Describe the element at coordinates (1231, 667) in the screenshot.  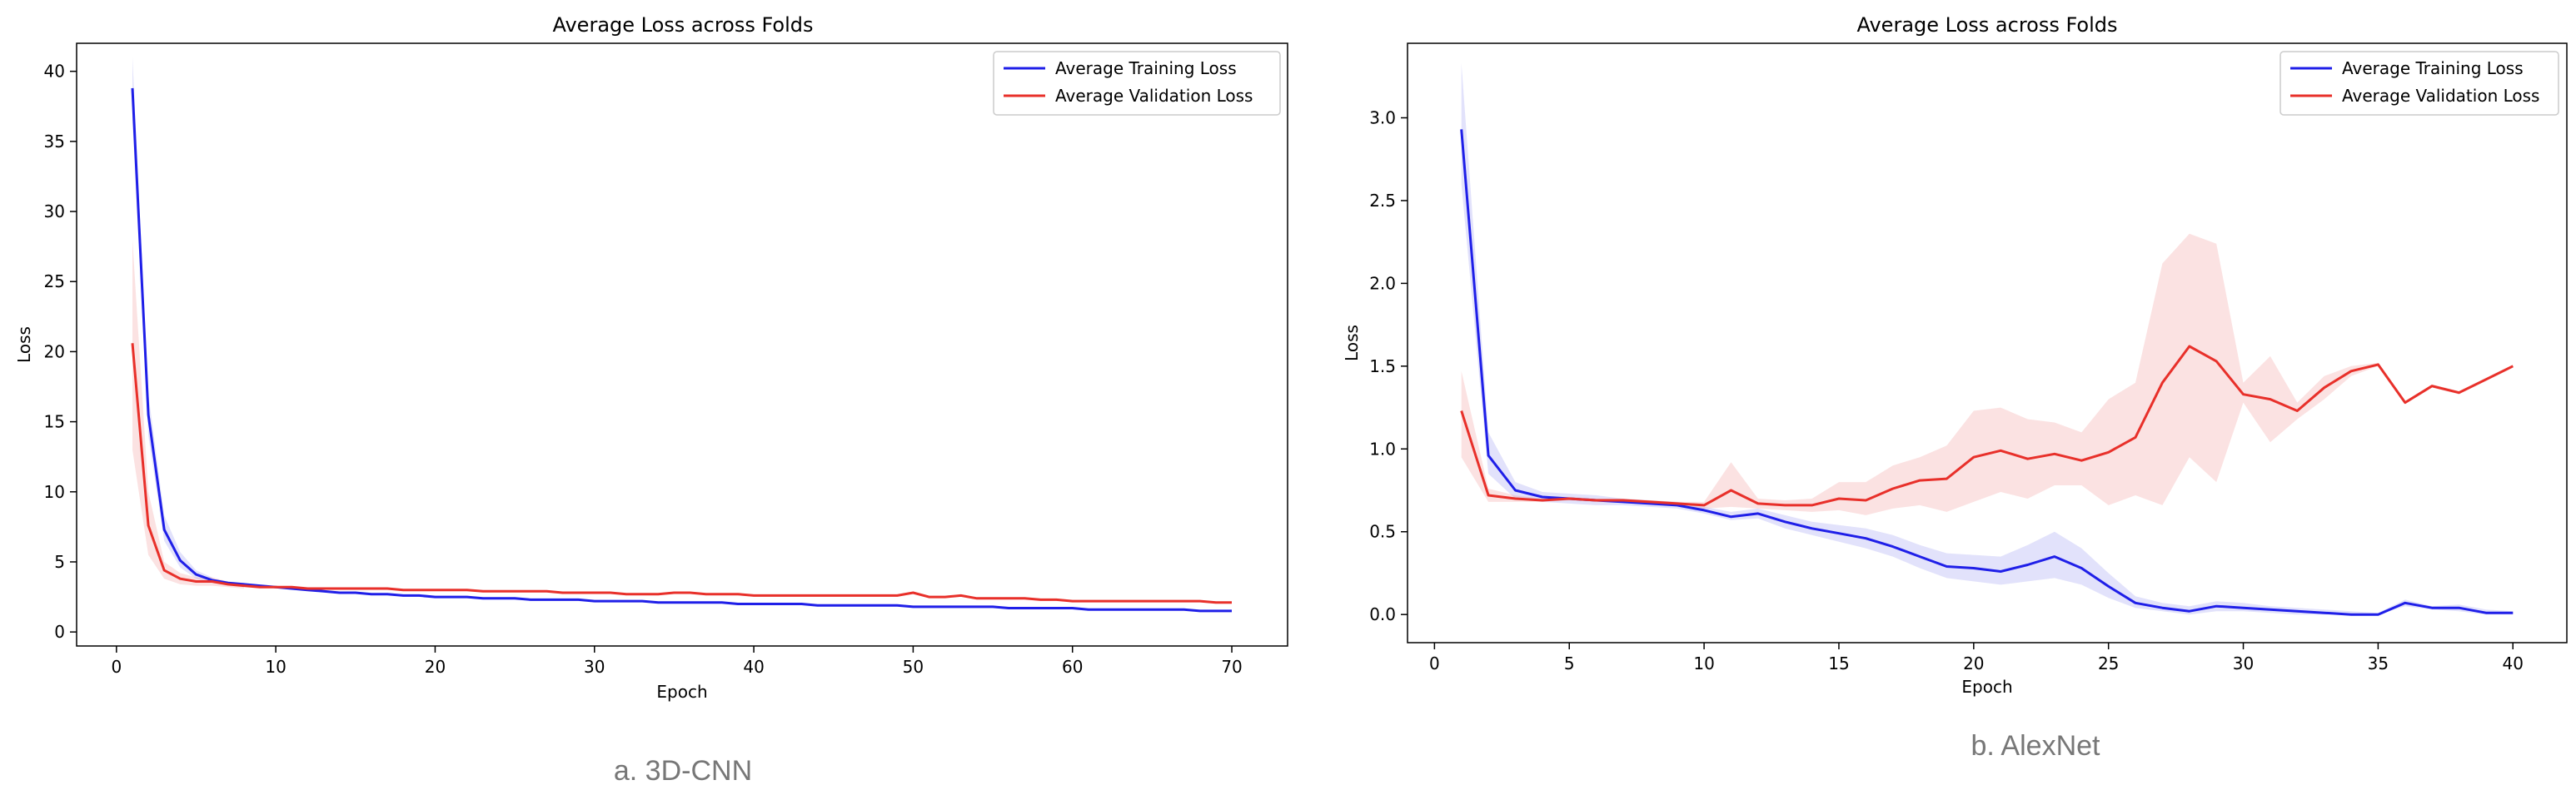
I see `x-tick-label: 70` at that location.